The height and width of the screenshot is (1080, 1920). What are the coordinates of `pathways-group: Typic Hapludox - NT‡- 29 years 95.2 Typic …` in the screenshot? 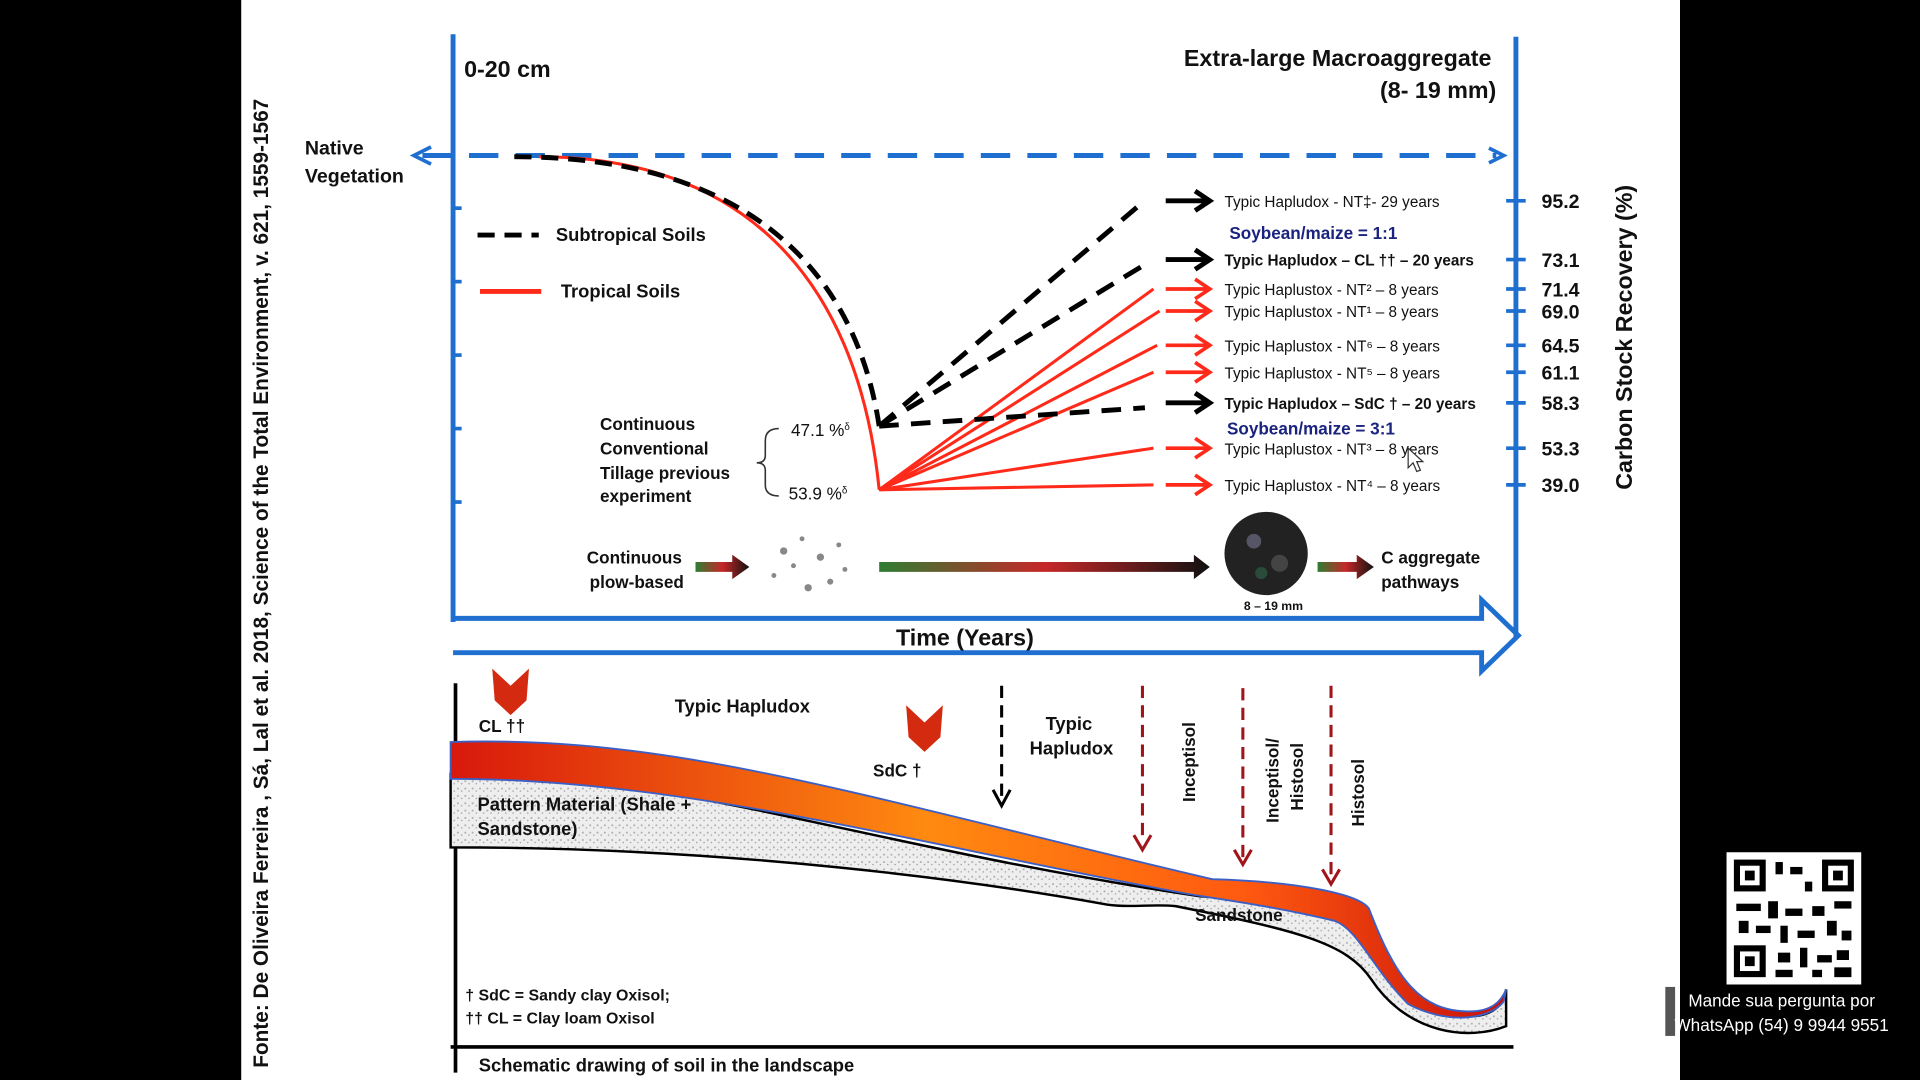 It's located at (1228, 342).